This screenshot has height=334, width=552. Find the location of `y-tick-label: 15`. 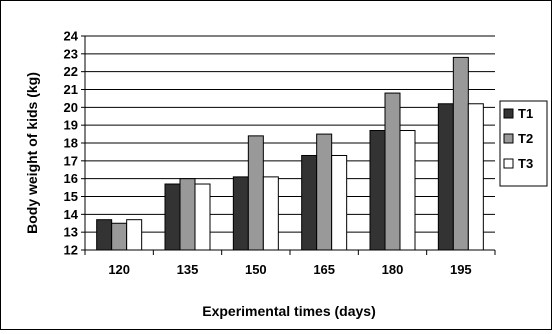

y-tick-label: 15 is located at coordinates (71, 196).